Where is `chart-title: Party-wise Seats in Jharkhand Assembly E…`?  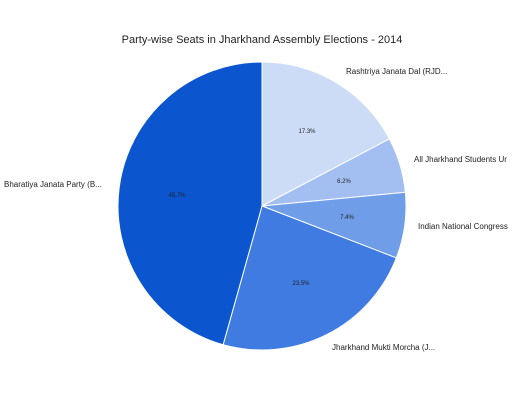 chart-title: Party-wise Seats in Jharkhand Assembly E… is located at coordinates (262, 40).